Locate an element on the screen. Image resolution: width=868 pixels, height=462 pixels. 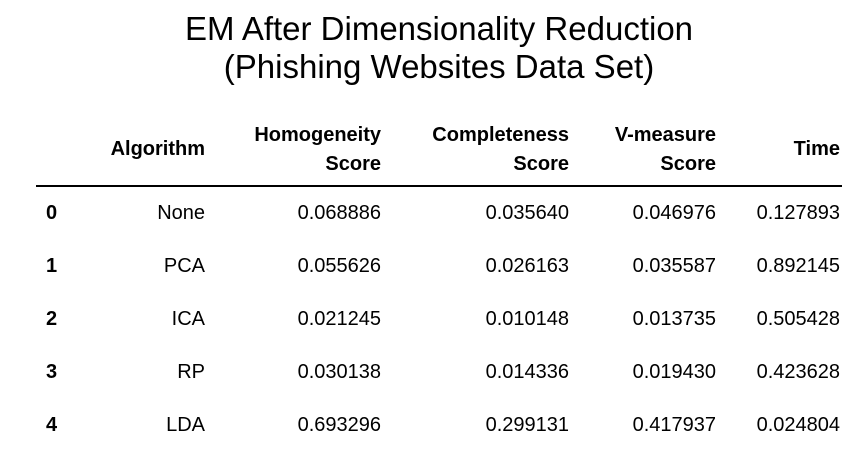
cell-completeness: 0.299131 is located at coordinates (527, 425).